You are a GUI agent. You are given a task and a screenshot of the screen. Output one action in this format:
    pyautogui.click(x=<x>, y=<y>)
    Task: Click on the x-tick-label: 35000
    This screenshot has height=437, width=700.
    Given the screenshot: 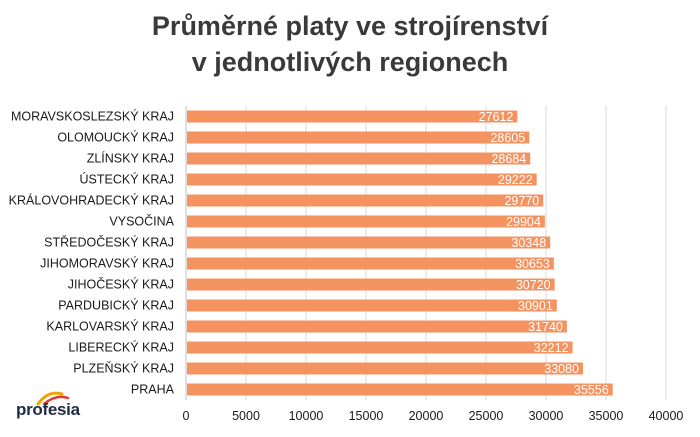 What is the action you would take?
    pyautogui.click(x=606, y=416)
    